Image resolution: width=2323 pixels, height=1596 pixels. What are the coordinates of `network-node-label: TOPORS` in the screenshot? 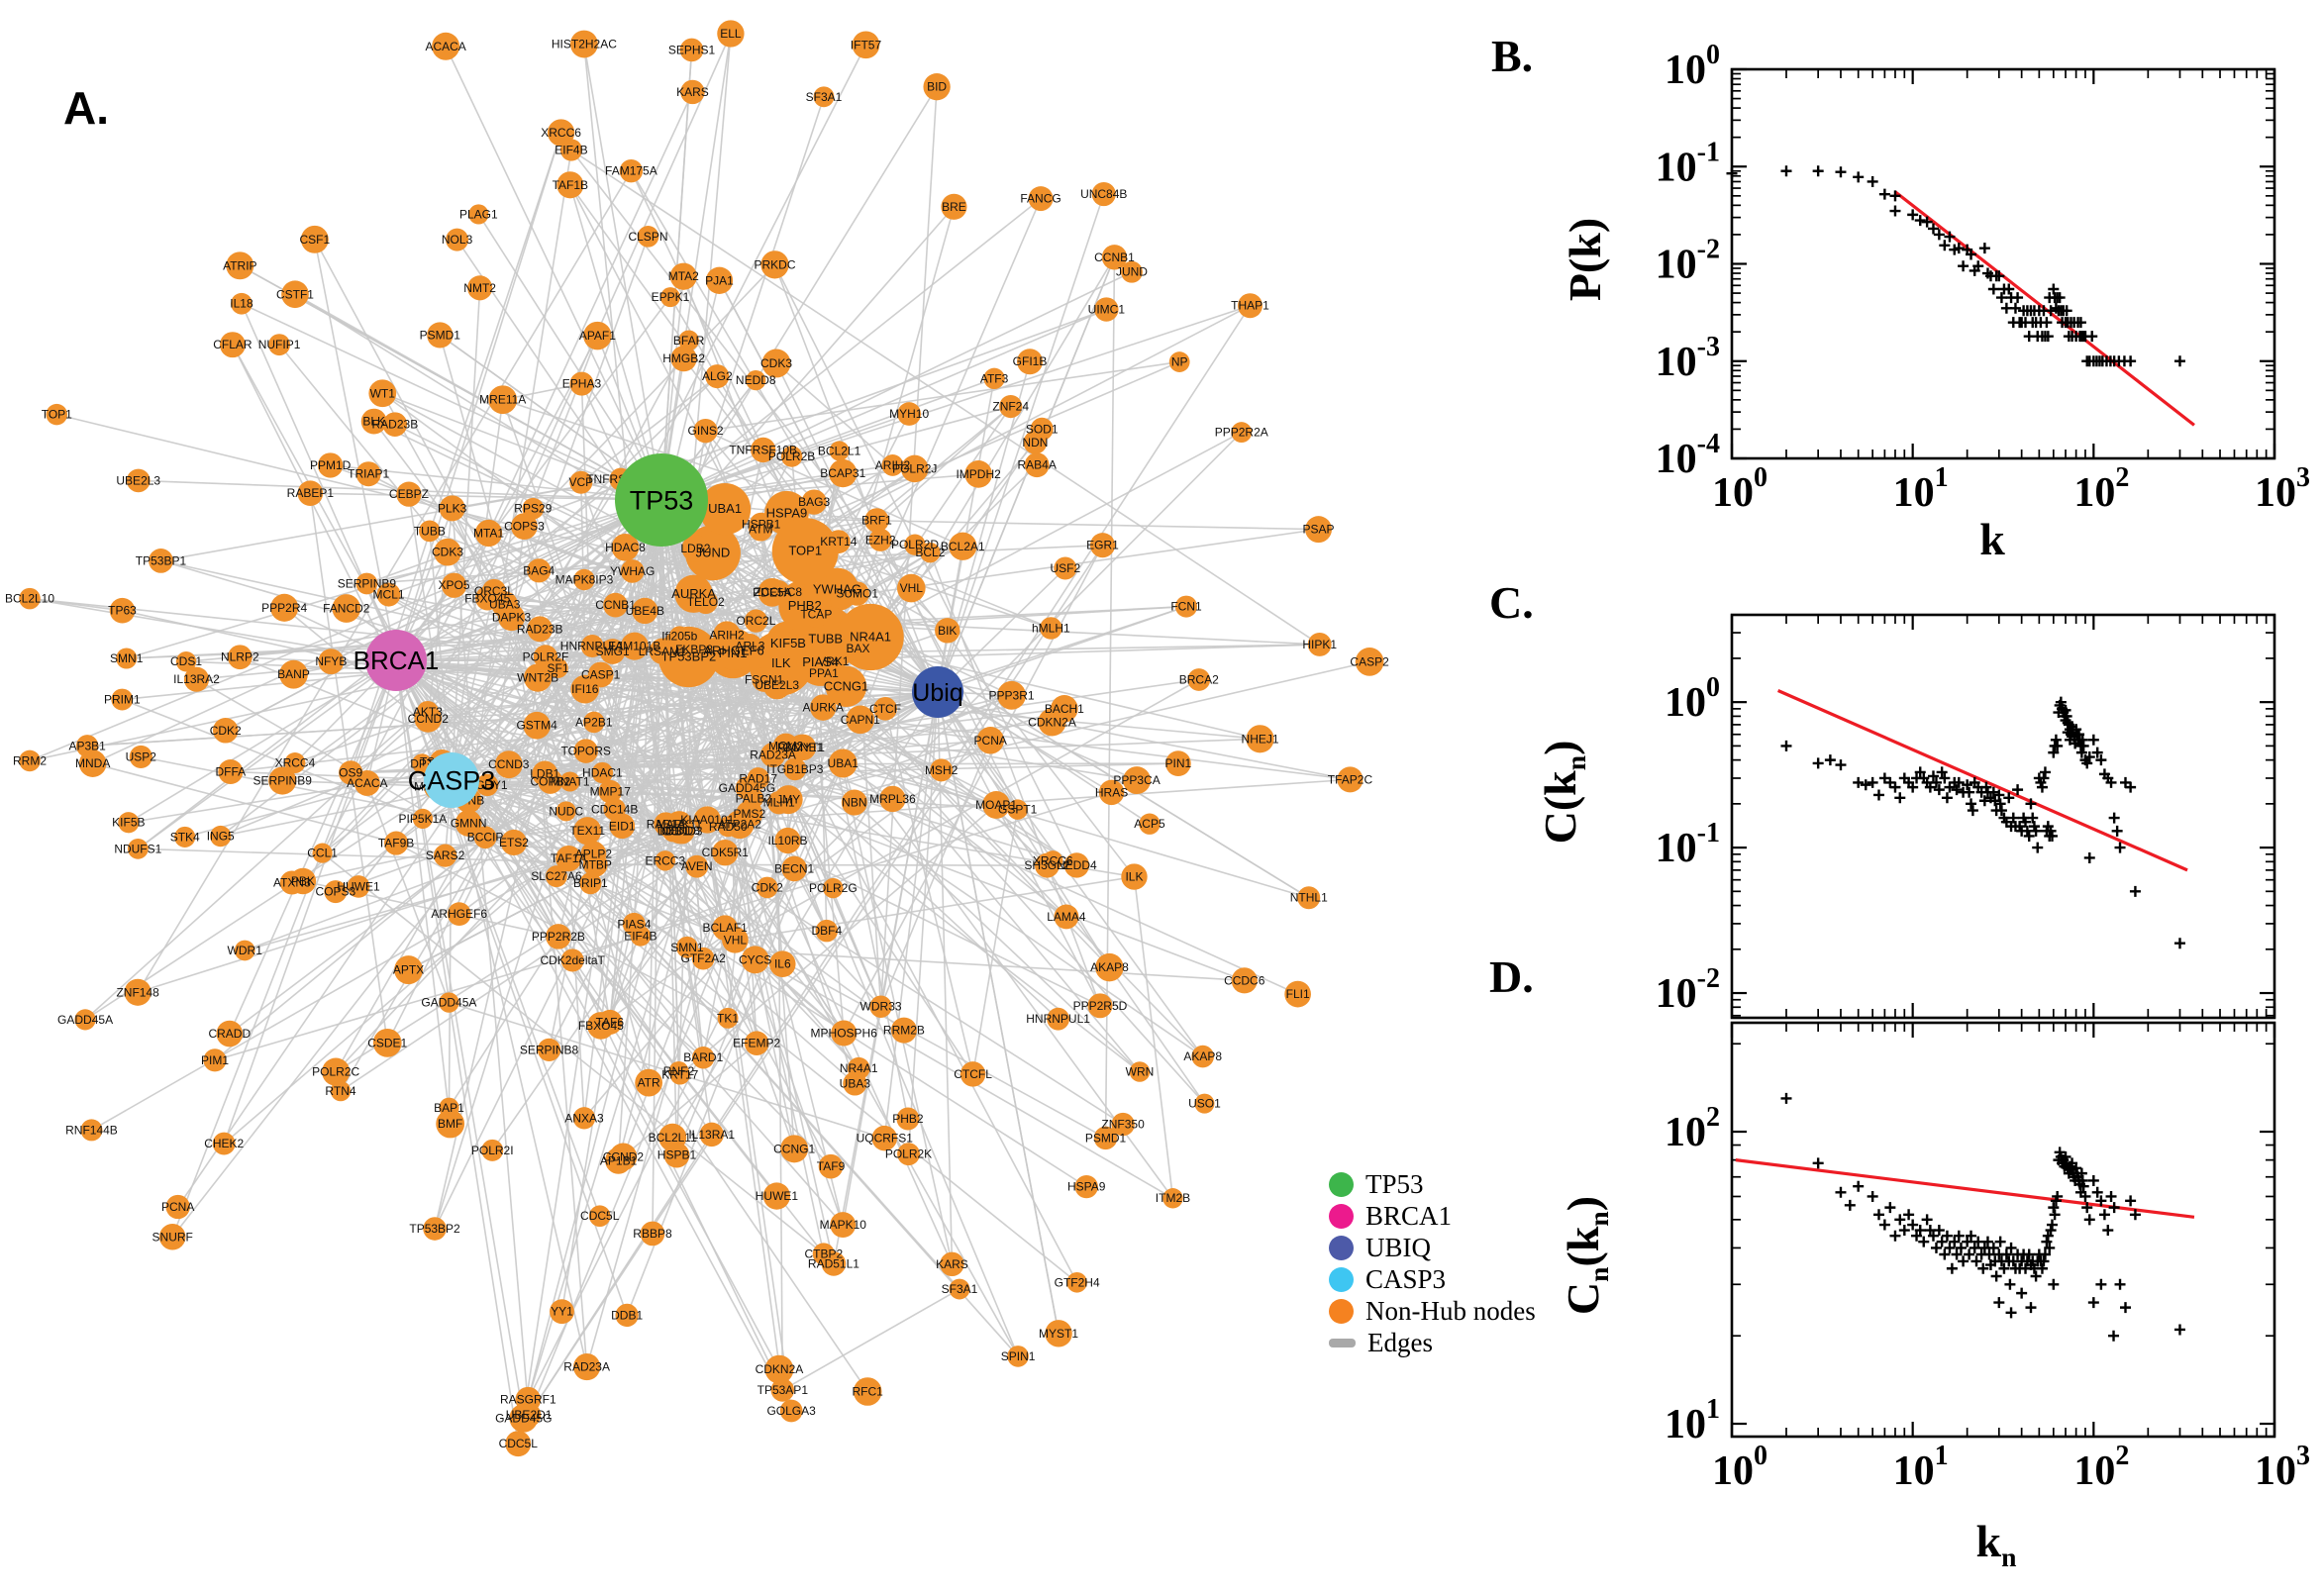 It's located at (585, 751).